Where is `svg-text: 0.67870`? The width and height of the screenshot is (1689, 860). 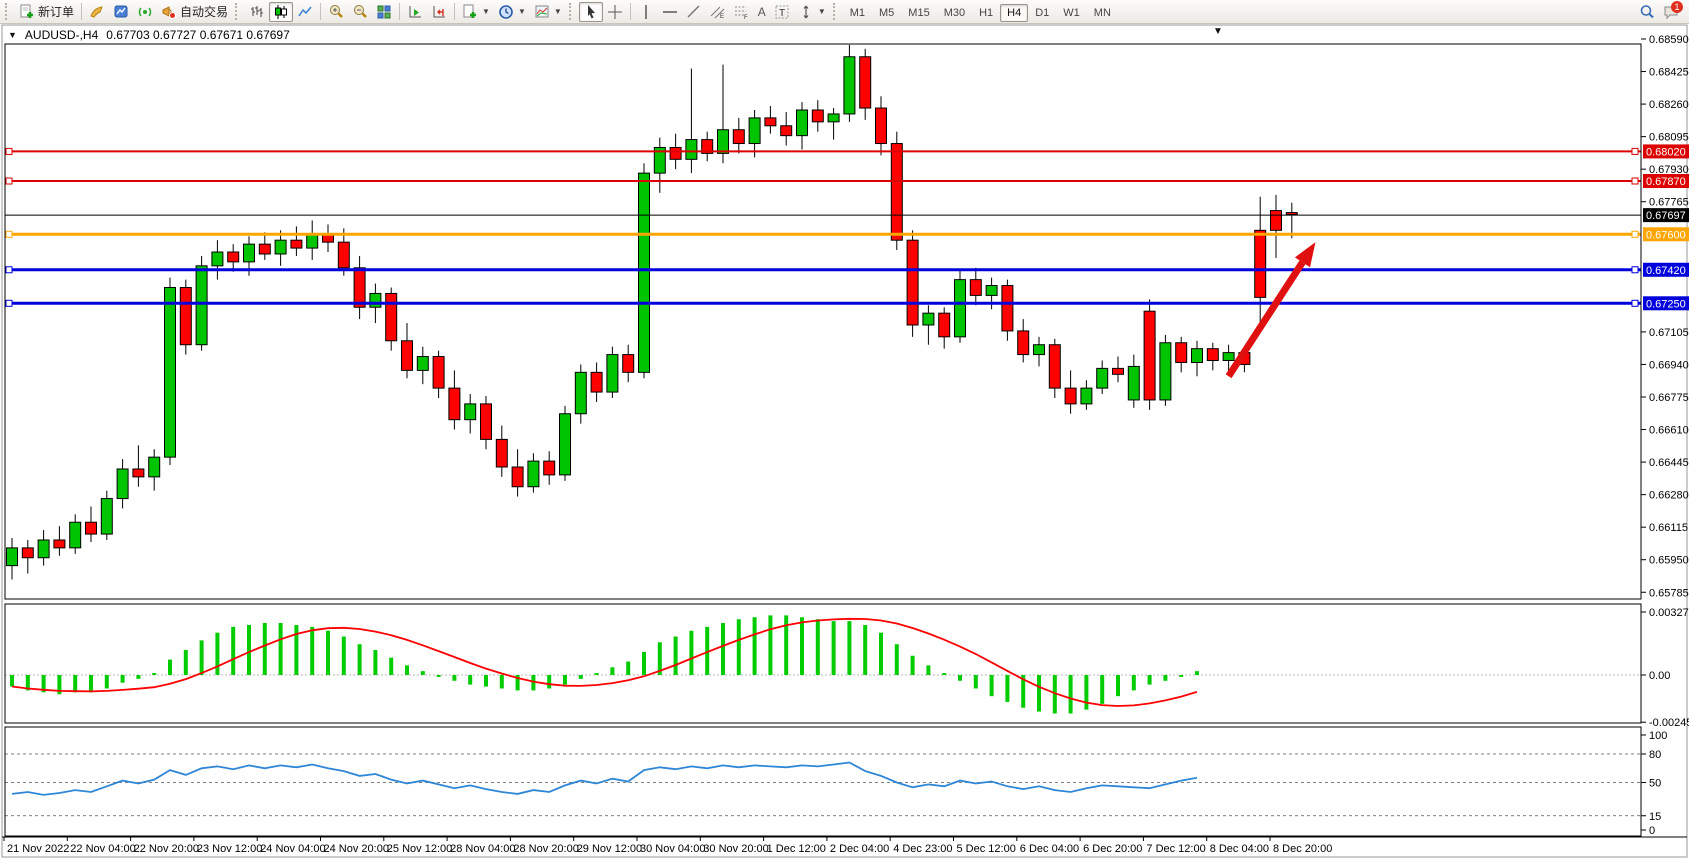
svg-text: 0.67870 is located at coordinates (1666, 182).